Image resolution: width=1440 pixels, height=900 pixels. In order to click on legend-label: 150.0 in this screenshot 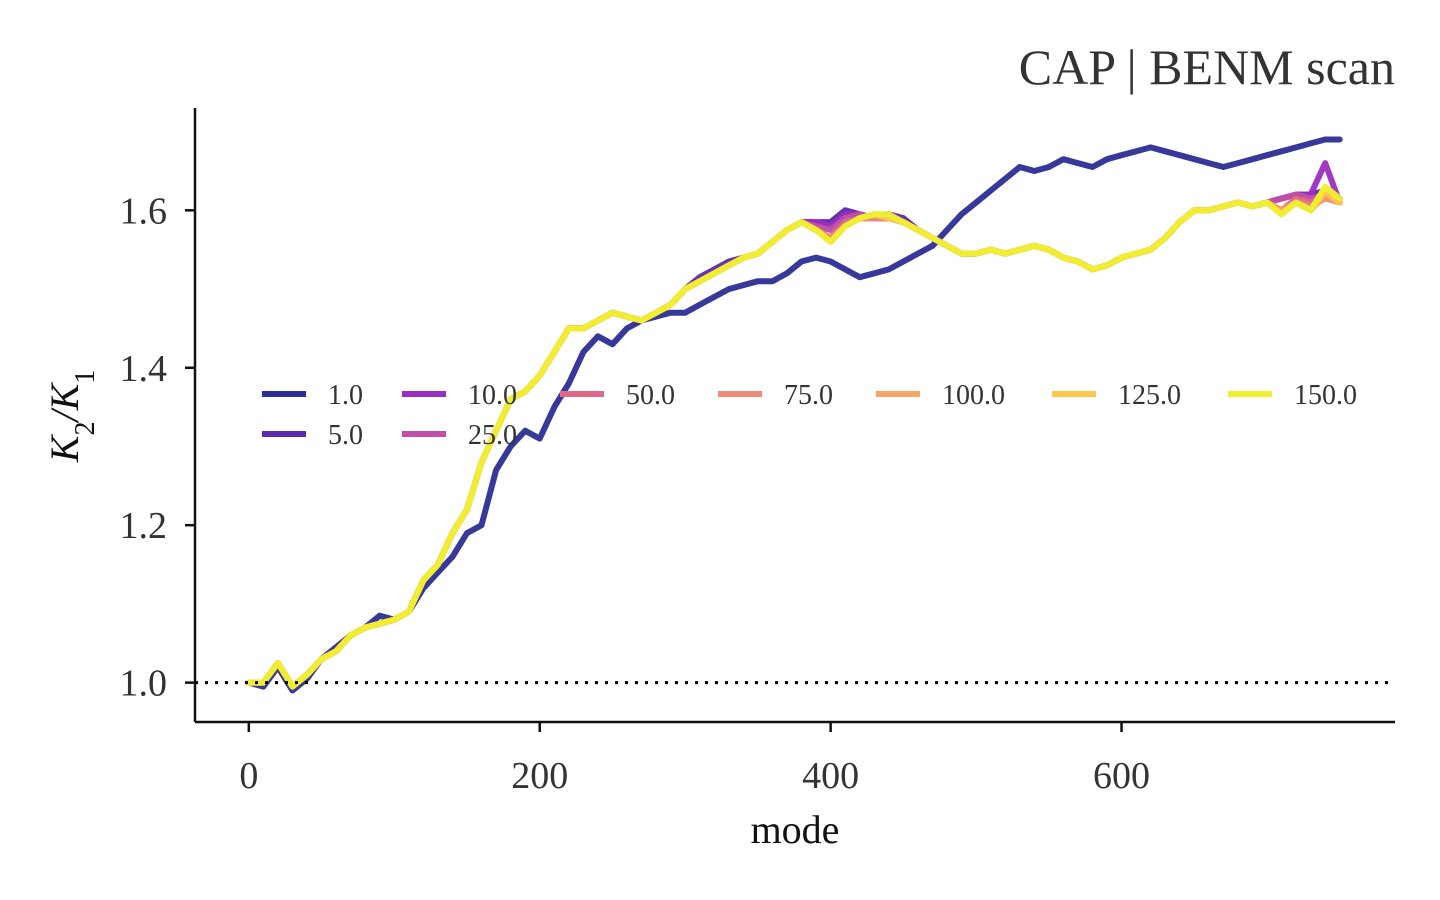, I will do `click(1325, 395)`.